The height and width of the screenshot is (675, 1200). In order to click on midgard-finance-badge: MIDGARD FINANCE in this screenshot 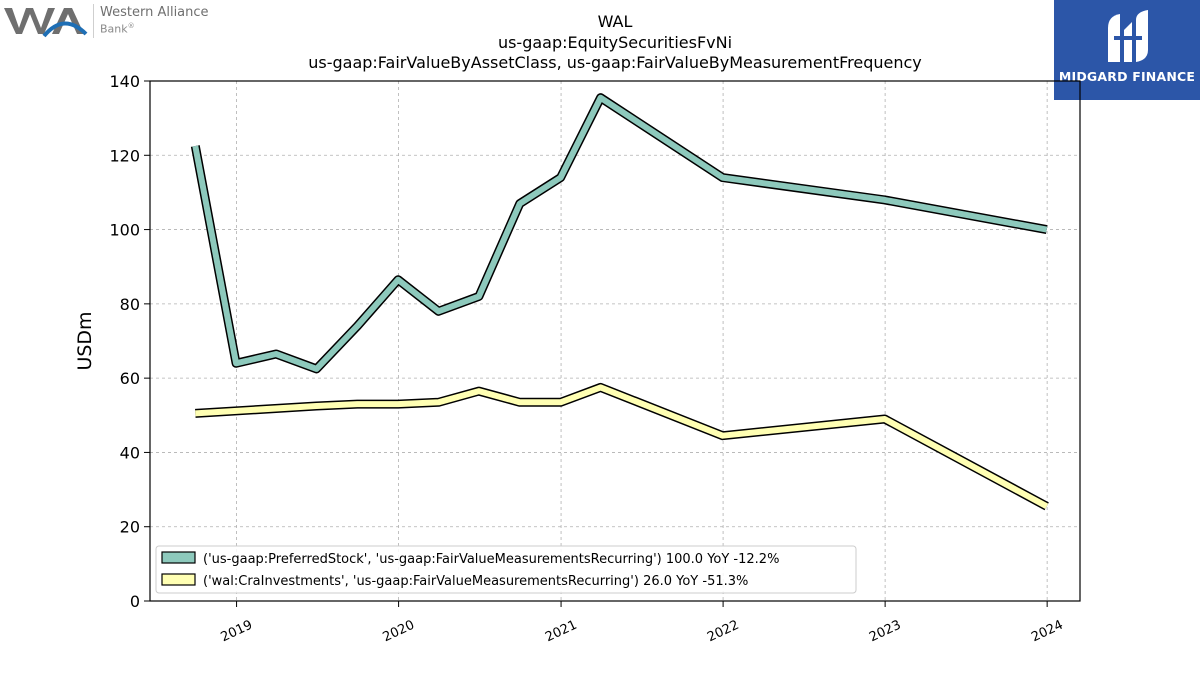, I will do `click(1127, 50)`.